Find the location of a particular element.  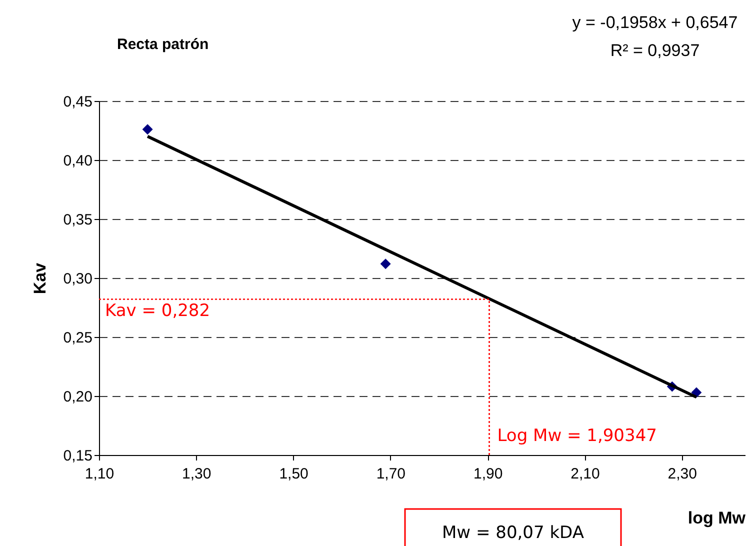

x-tick-label: 1,10 is located at coordinates (99, 474).